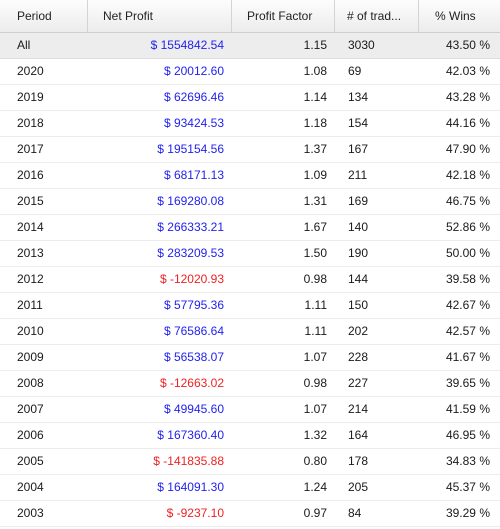 Image resolution: width=500 pixels, height=529 pixels. I want to click on cell-period: 2019, so click(30, 97).